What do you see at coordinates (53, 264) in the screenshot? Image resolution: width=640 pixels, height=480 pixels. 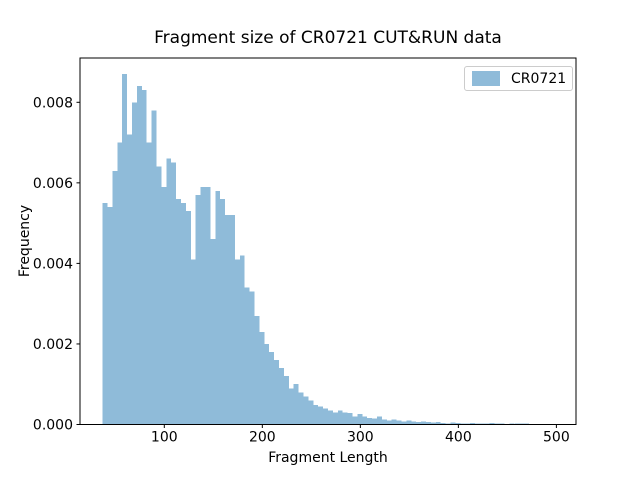 I see `y-tick-label: 0.004` at bounding box center [53, 264].